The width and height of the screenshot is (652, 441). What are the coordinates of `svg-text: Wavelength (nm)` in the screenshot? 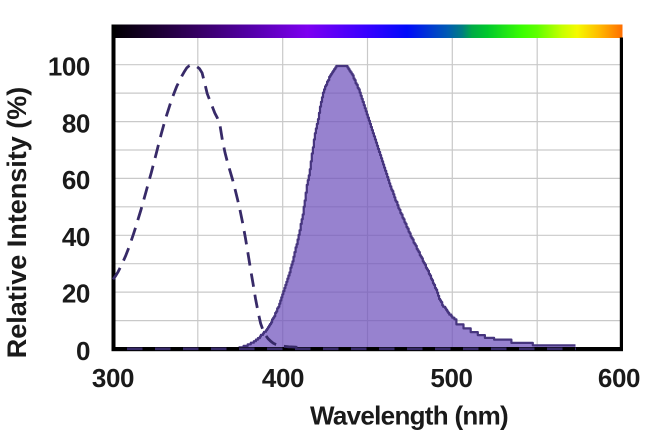 It's located at (409, 416).